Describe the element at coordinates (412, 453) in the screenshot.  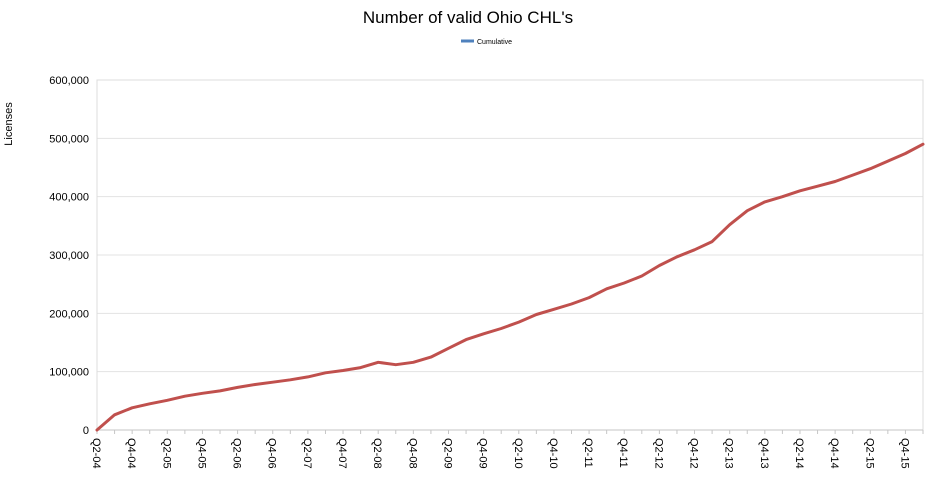
I see `x-tick-label: Q4-08` at that location.